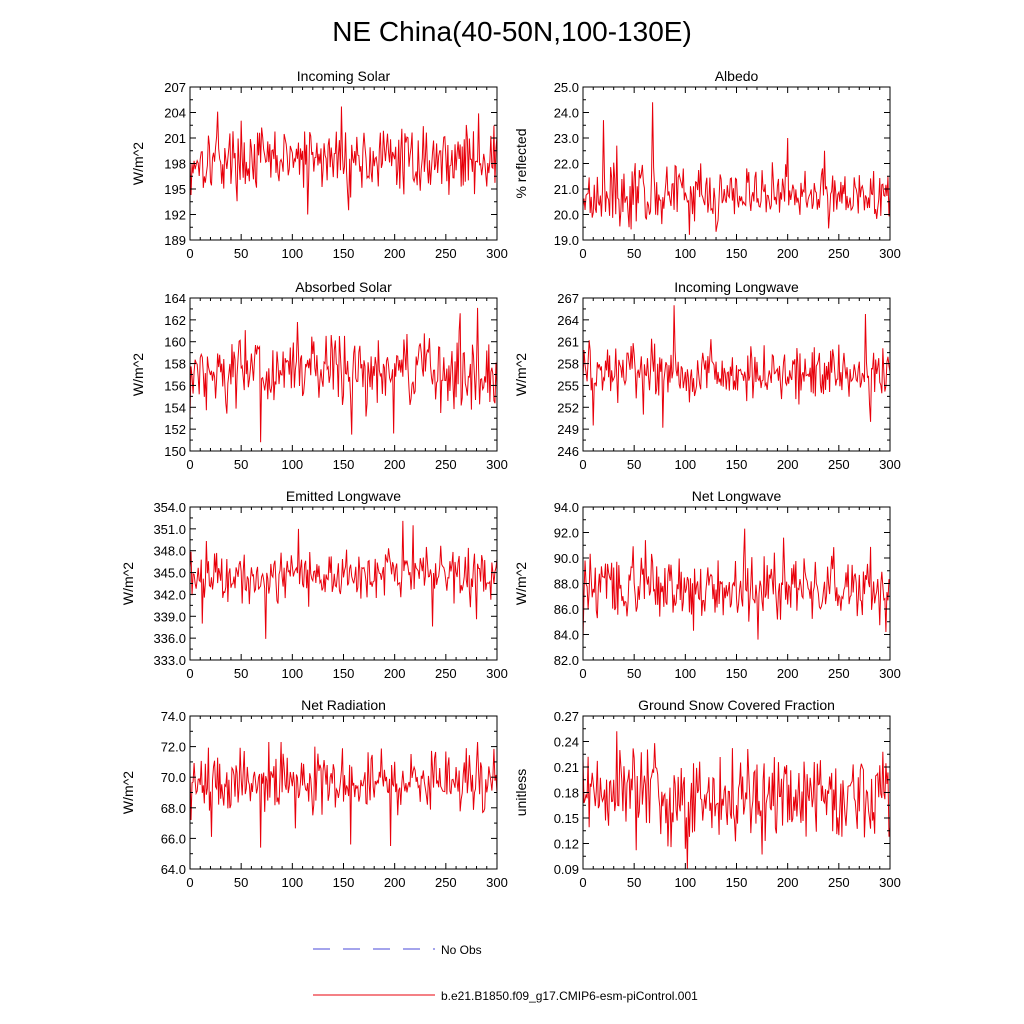 The height and width of the screenshot is (1024, 1024). What do you see at coordinates (566, 533) in the screenshot?
I see `y-tick-label: 92.0` at bounding box center [566, 533].